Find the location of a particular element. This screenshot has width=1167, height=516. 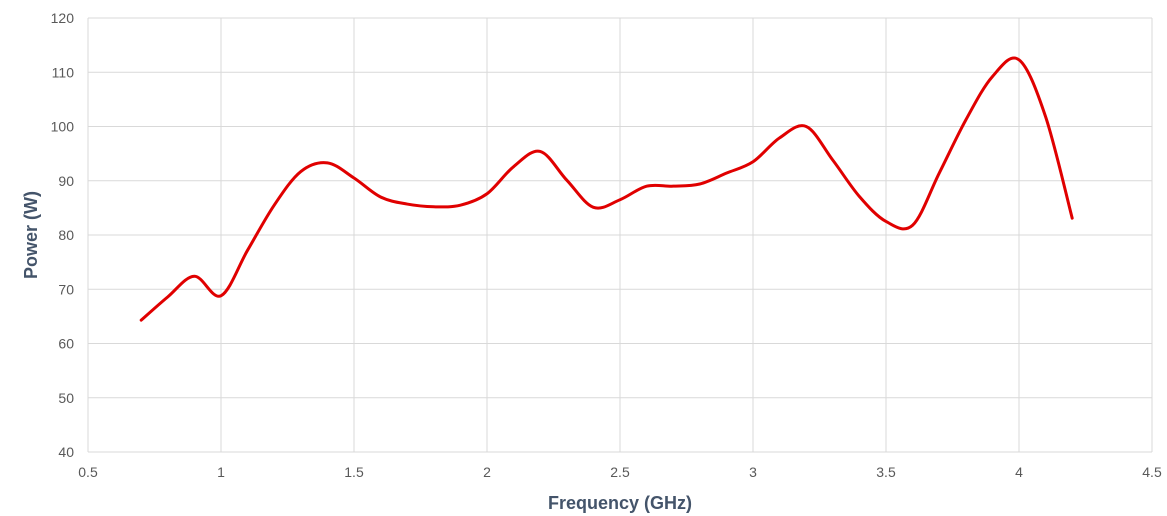

x-tick-label: 2.5 is located at coordinates (620, 472).